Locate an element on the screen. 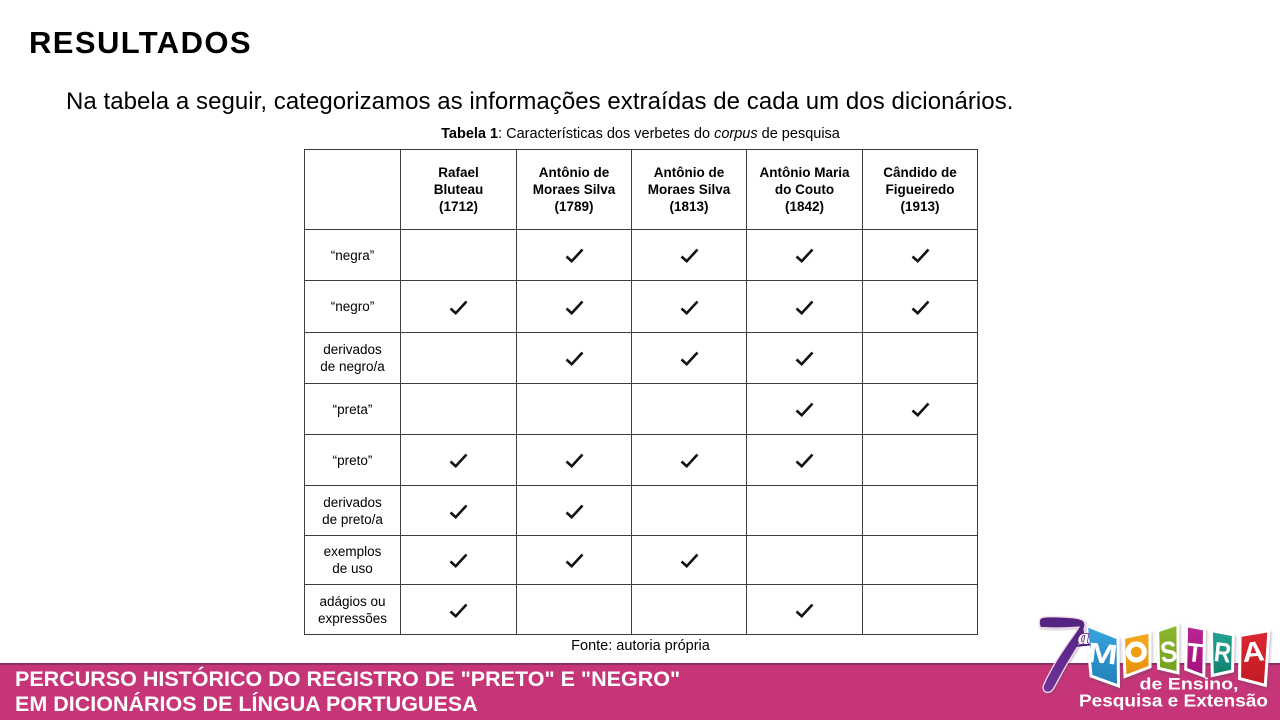  svg-text: T is located at coordinates (1195, 653).